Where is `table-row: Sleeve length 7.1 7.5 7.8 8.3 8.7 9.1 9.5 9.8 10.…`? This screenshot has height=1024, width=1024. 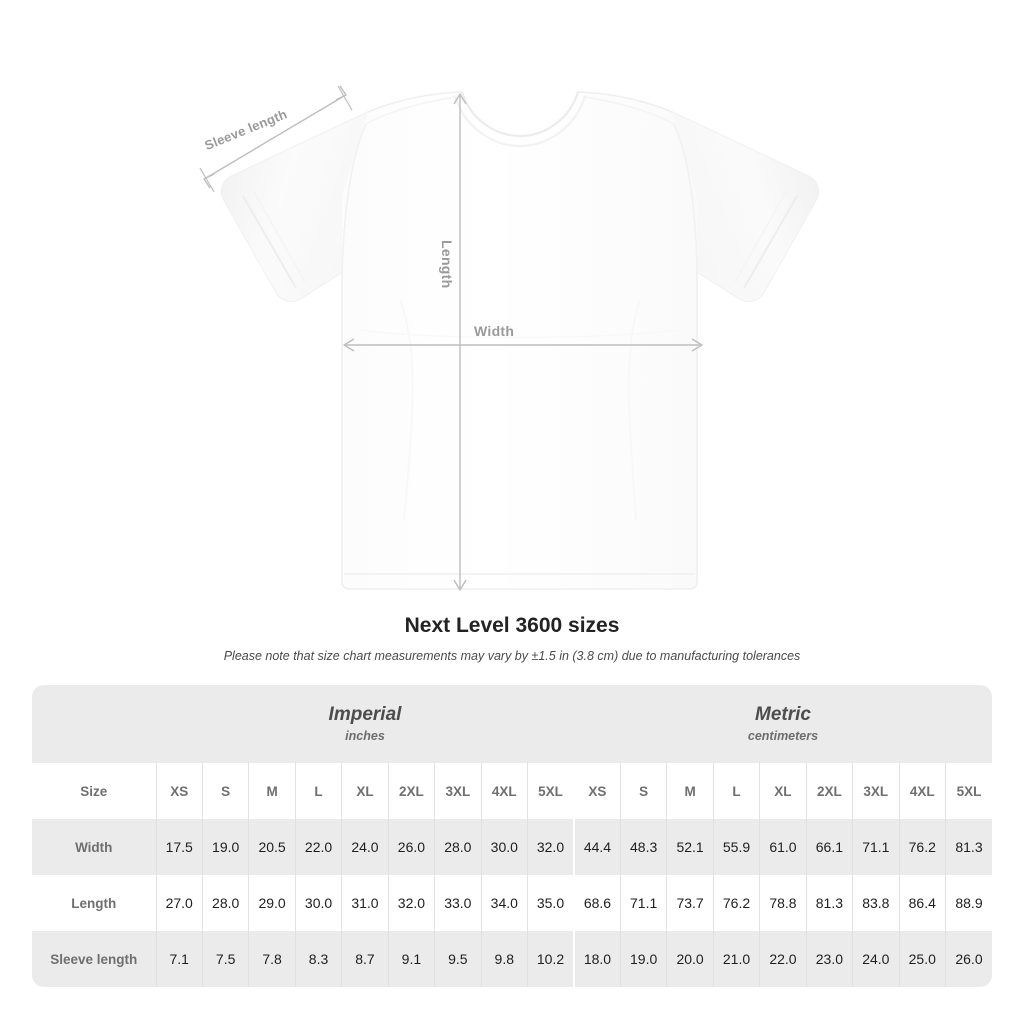 table-row: Sleeve length 7.1 7.5 7.8 8.3 8.7 9.1 9.5 9.8 10.… is located at coordinates (512, 959).